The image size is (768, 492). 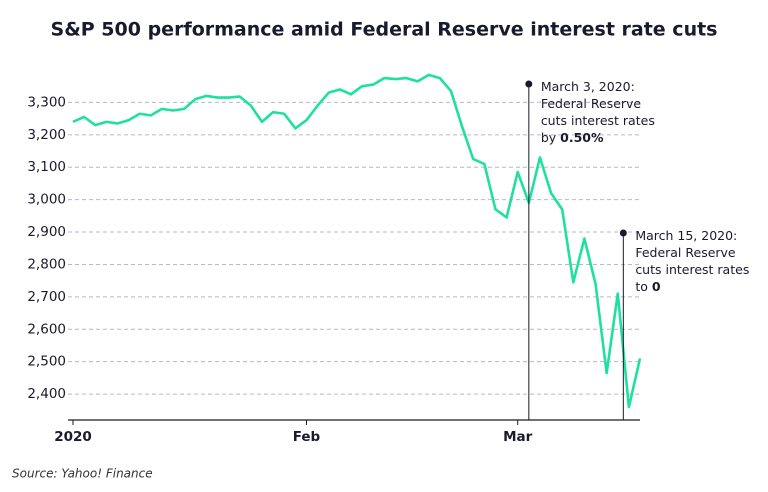 What do you see at coordinates (518, 437) in the screenshot?
I see `x-tick-label: Mar` at bounding box center [518, 437].